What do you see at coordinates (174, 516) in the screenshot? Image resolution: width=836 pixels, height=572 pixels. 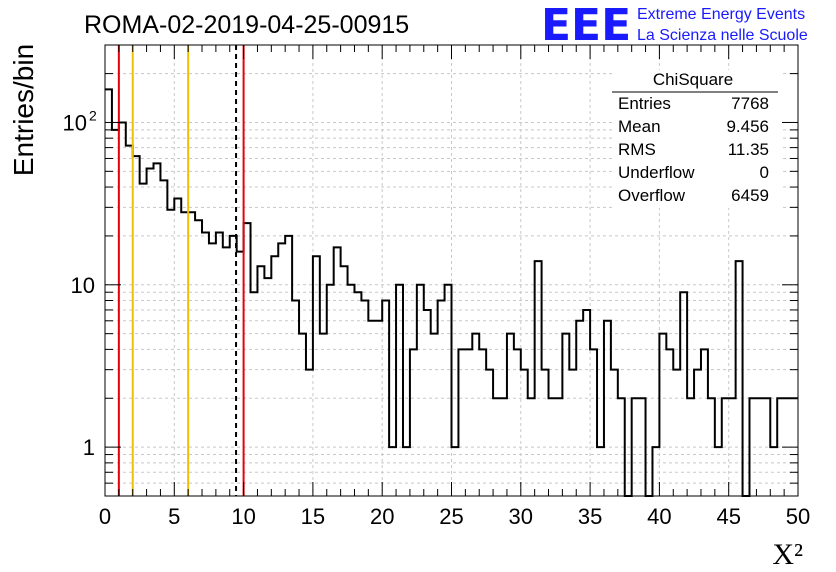 I see `x-tick-label: 5` at bounding box center [174, 516].